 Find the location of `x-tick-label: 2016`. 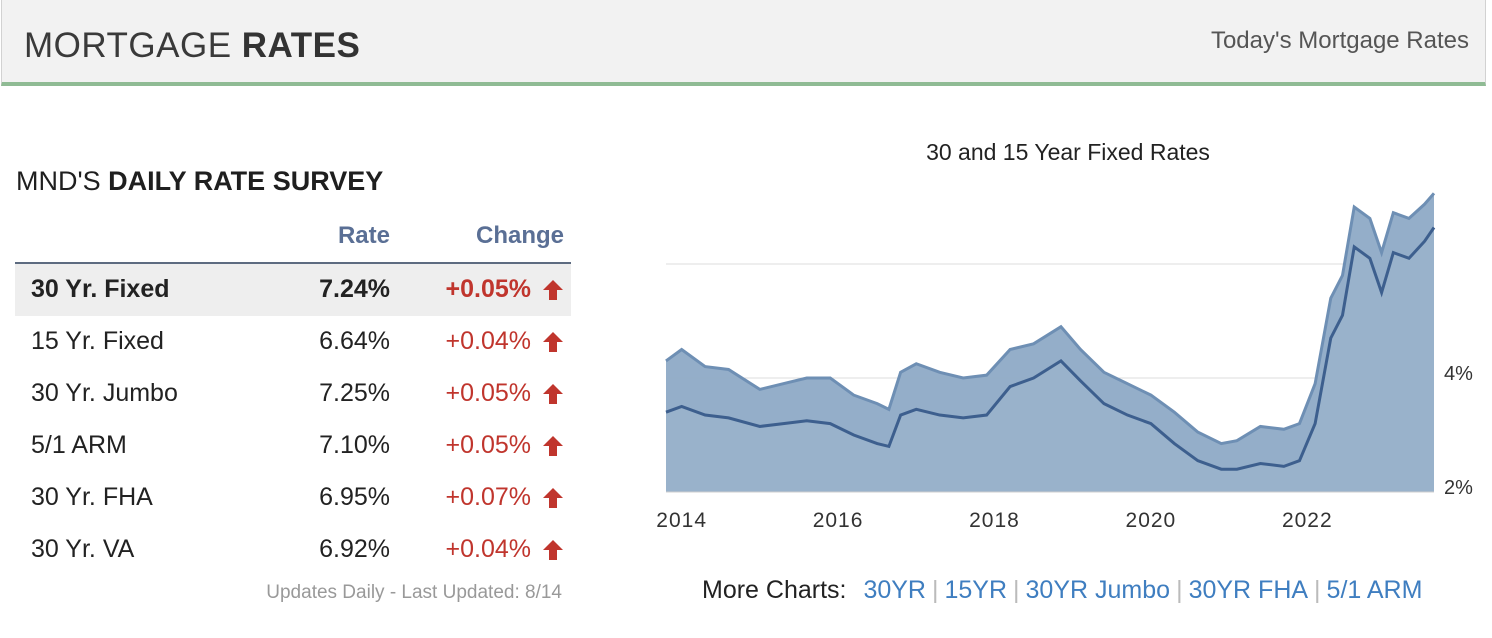

x-tick-label: 2016 is located at coordinates (838, 520).